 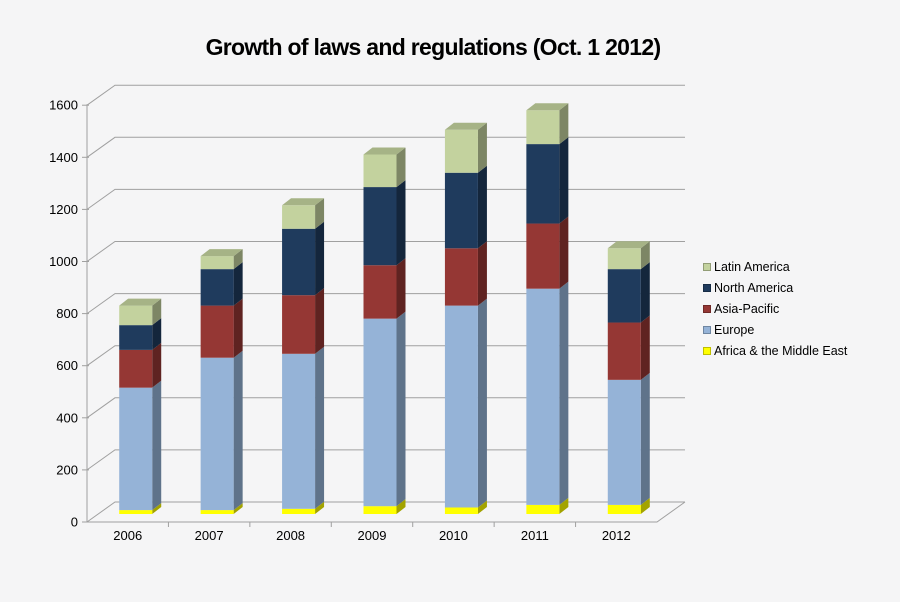 I want to click on bar-top-2007, so click(x=221, y=253).